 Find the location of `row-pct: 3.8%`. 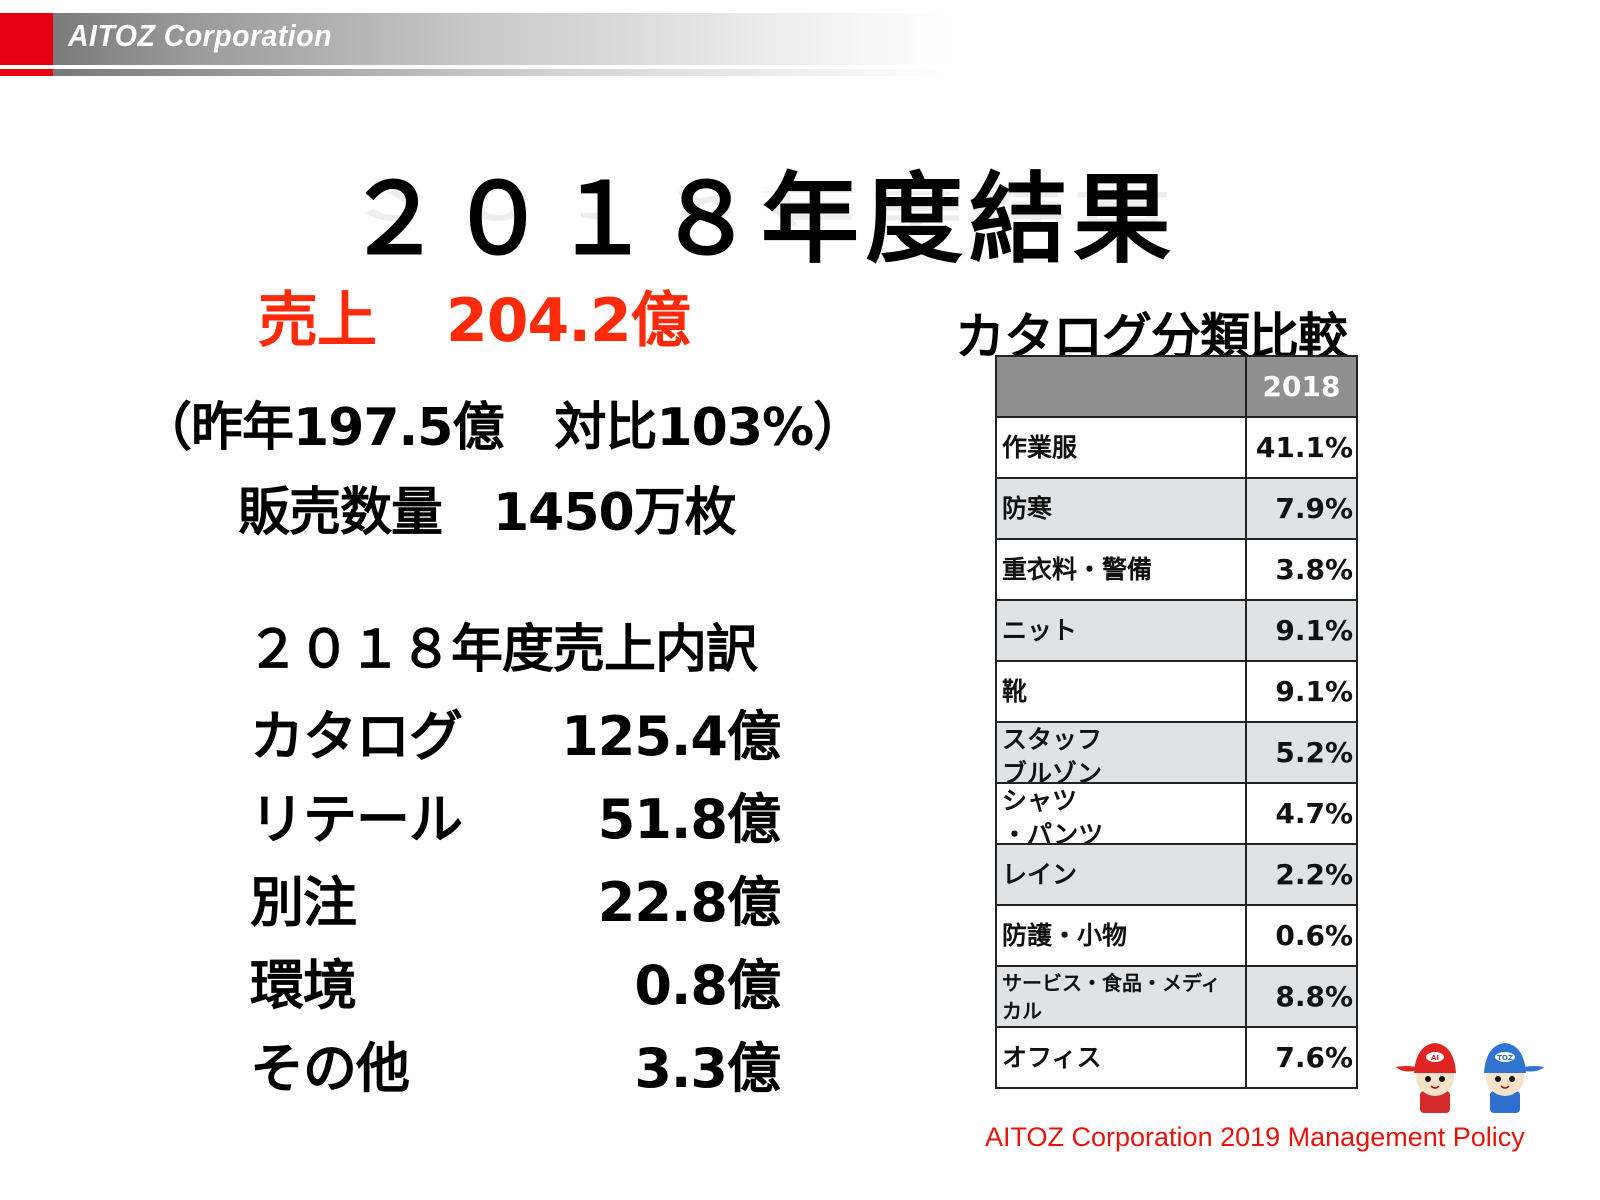

row-pct: 3.8% is located at coordinates (1301, 569).